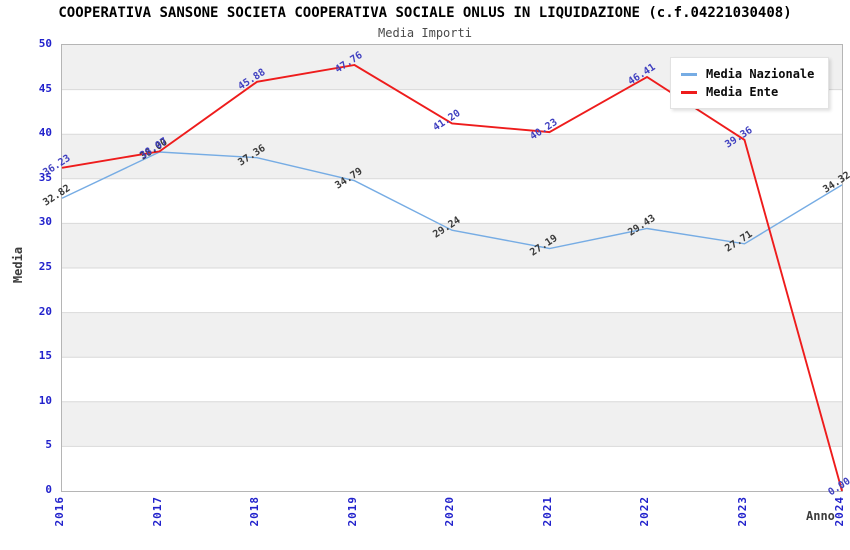  Describe the element at coordinates (254, 511) in the screenshot. I see `xtick-2018: 2018` at that location.